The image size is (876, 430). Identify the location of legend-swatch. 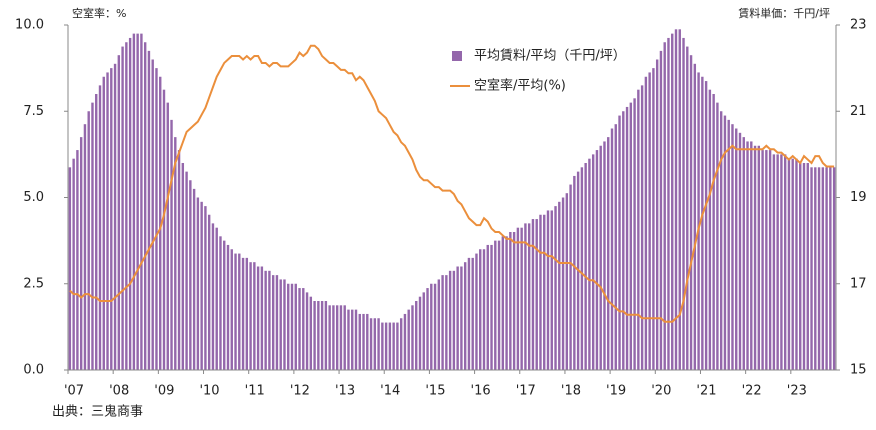
(457, 56).